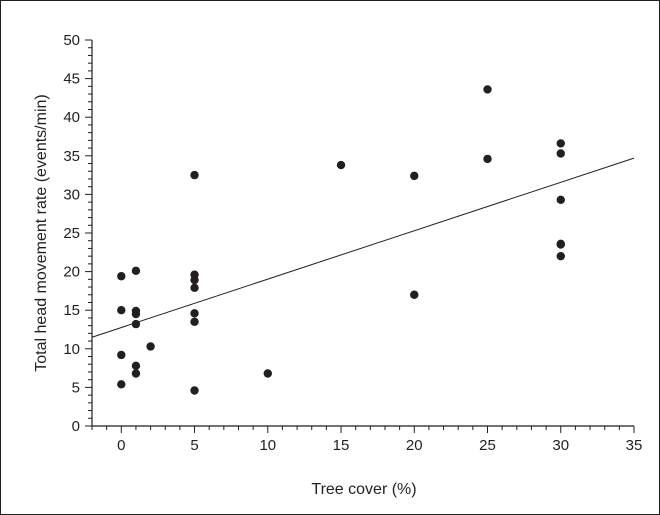 This screenshot has height=515, width=660. What do you see at coordinates (267, 445) in the screenshot?
I see `x-tick-label: 10` at bounding box center [267, 445].